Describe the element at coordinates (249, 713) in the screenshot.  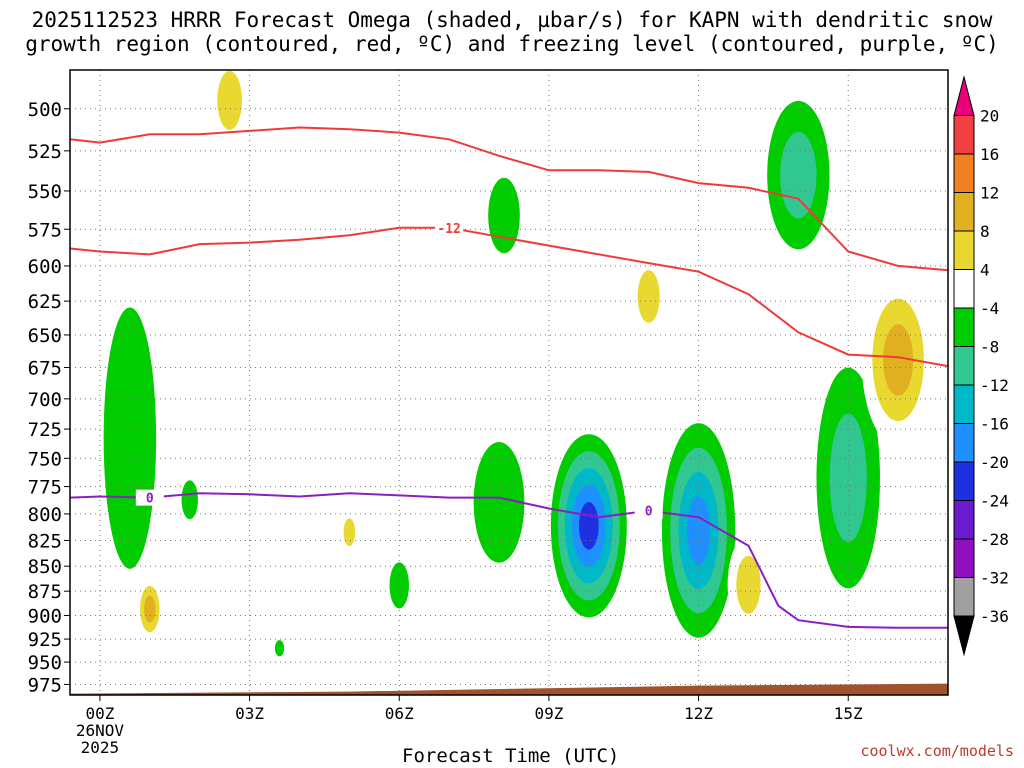
I see `x-tick-label-1: 03Z` at that location.